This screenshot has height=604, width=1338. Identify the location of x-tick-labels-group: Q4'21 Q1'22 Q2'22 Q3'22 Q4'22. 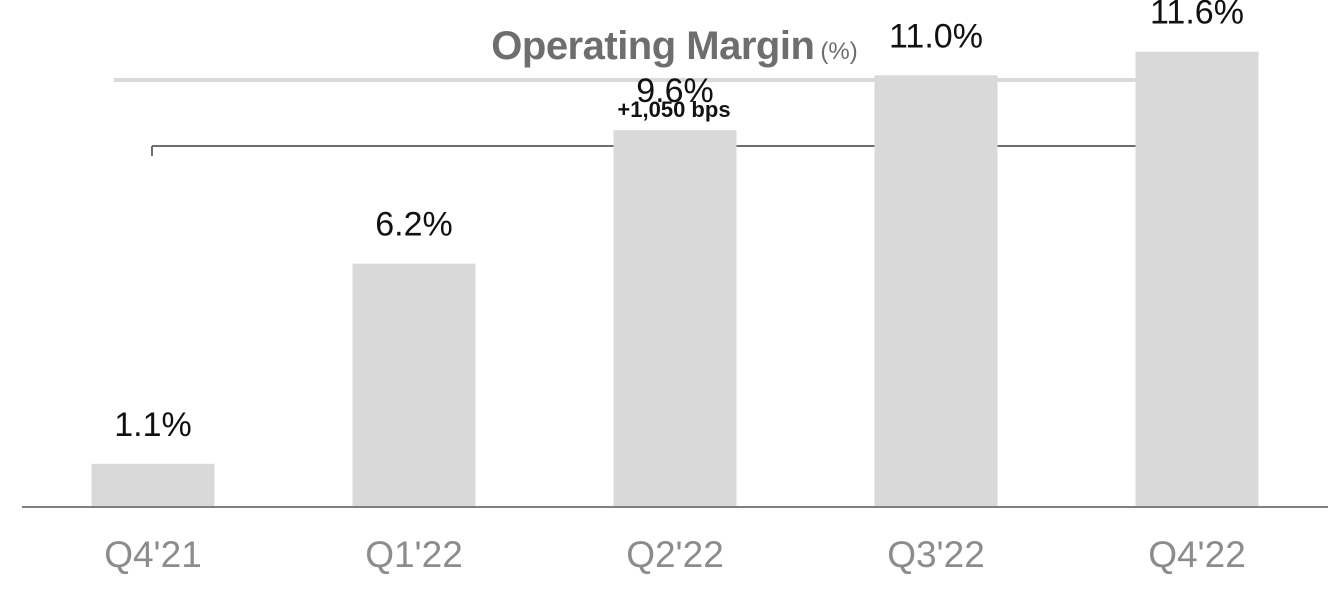
(675, 554).